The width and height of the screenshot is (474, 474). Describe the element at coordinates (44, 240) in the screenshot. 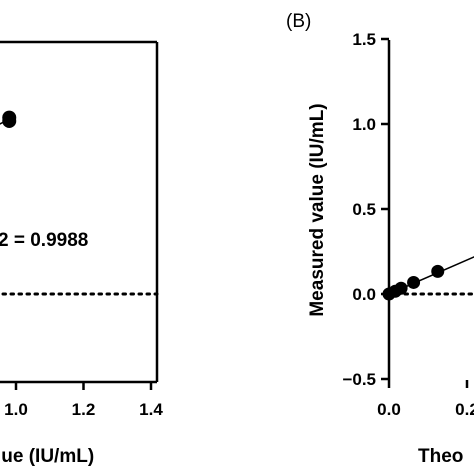

I see `panel-a-r2-annotation: 2 = 0.9988` at that location.